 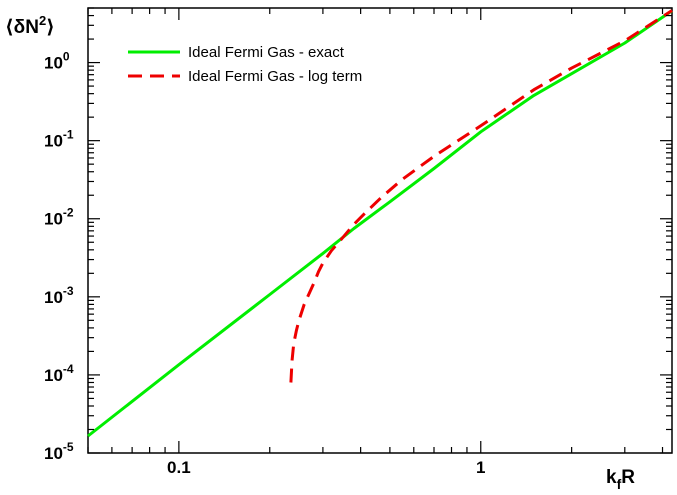 What do you see at coordinates (68, 135) in the screenshot?
I see `y-tick-exponent: -1` at bounding box center [68, 135].